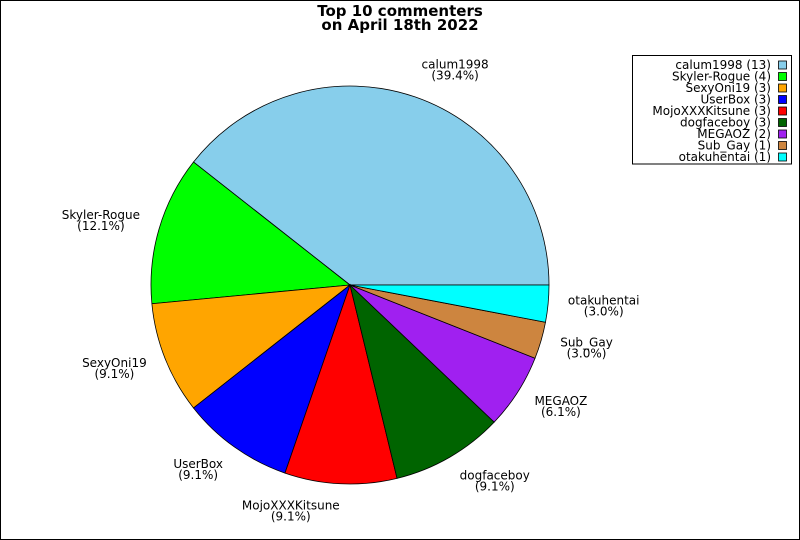 This screenshot has height=540, width=800. What do you see at coordinates (101, 215) in the screenshot?
I see `slice-label: Skyler-Rogue` at bounding box center [101, 215].